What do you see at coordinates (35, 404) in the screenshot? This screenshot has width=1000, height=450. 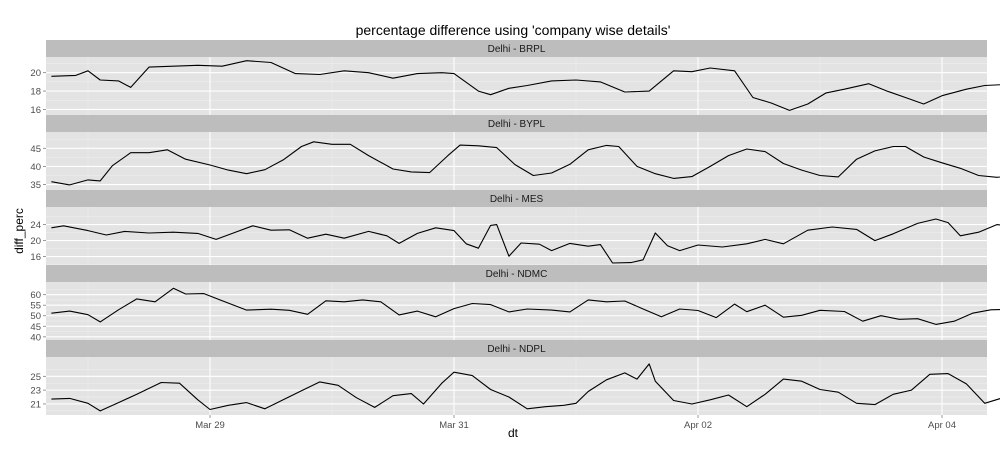 I see `y-tick-label: 21` at bounding box center [35, 404].